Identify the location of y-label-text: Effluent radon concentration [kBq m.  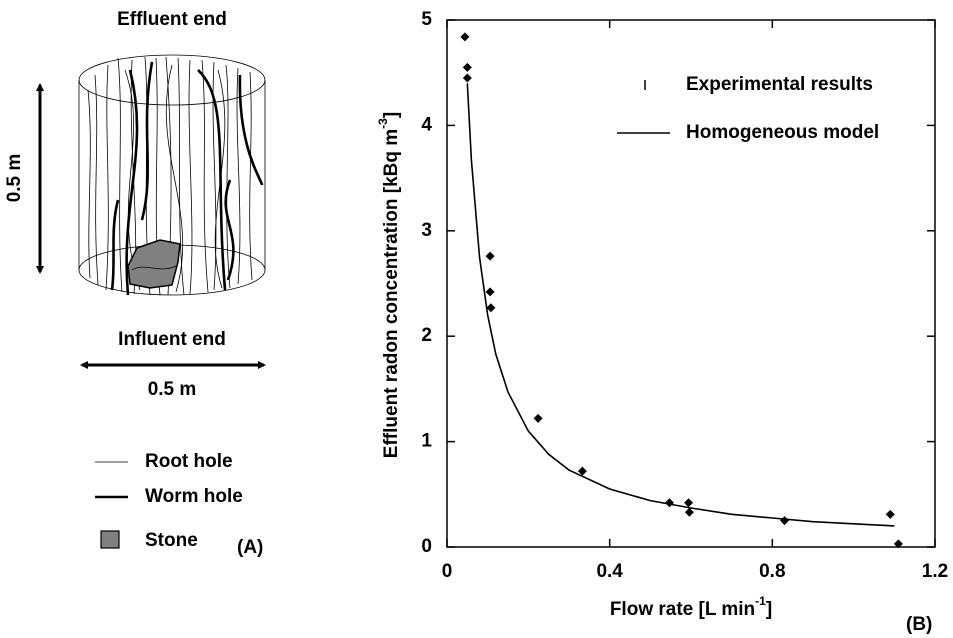
(391, 293).